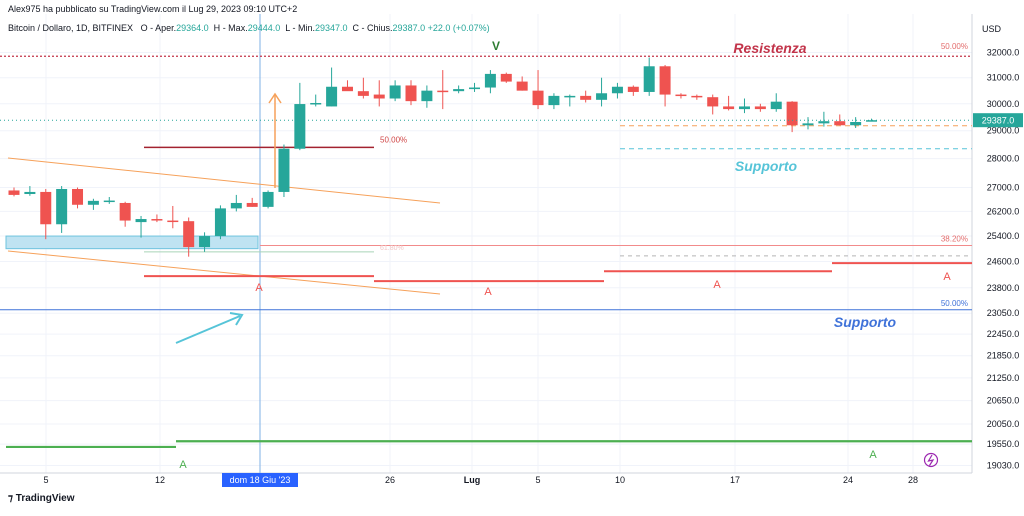  Describe the element at coordinates (735, 480) in the screenshot. I see `time-tick-label: 17` at that location.